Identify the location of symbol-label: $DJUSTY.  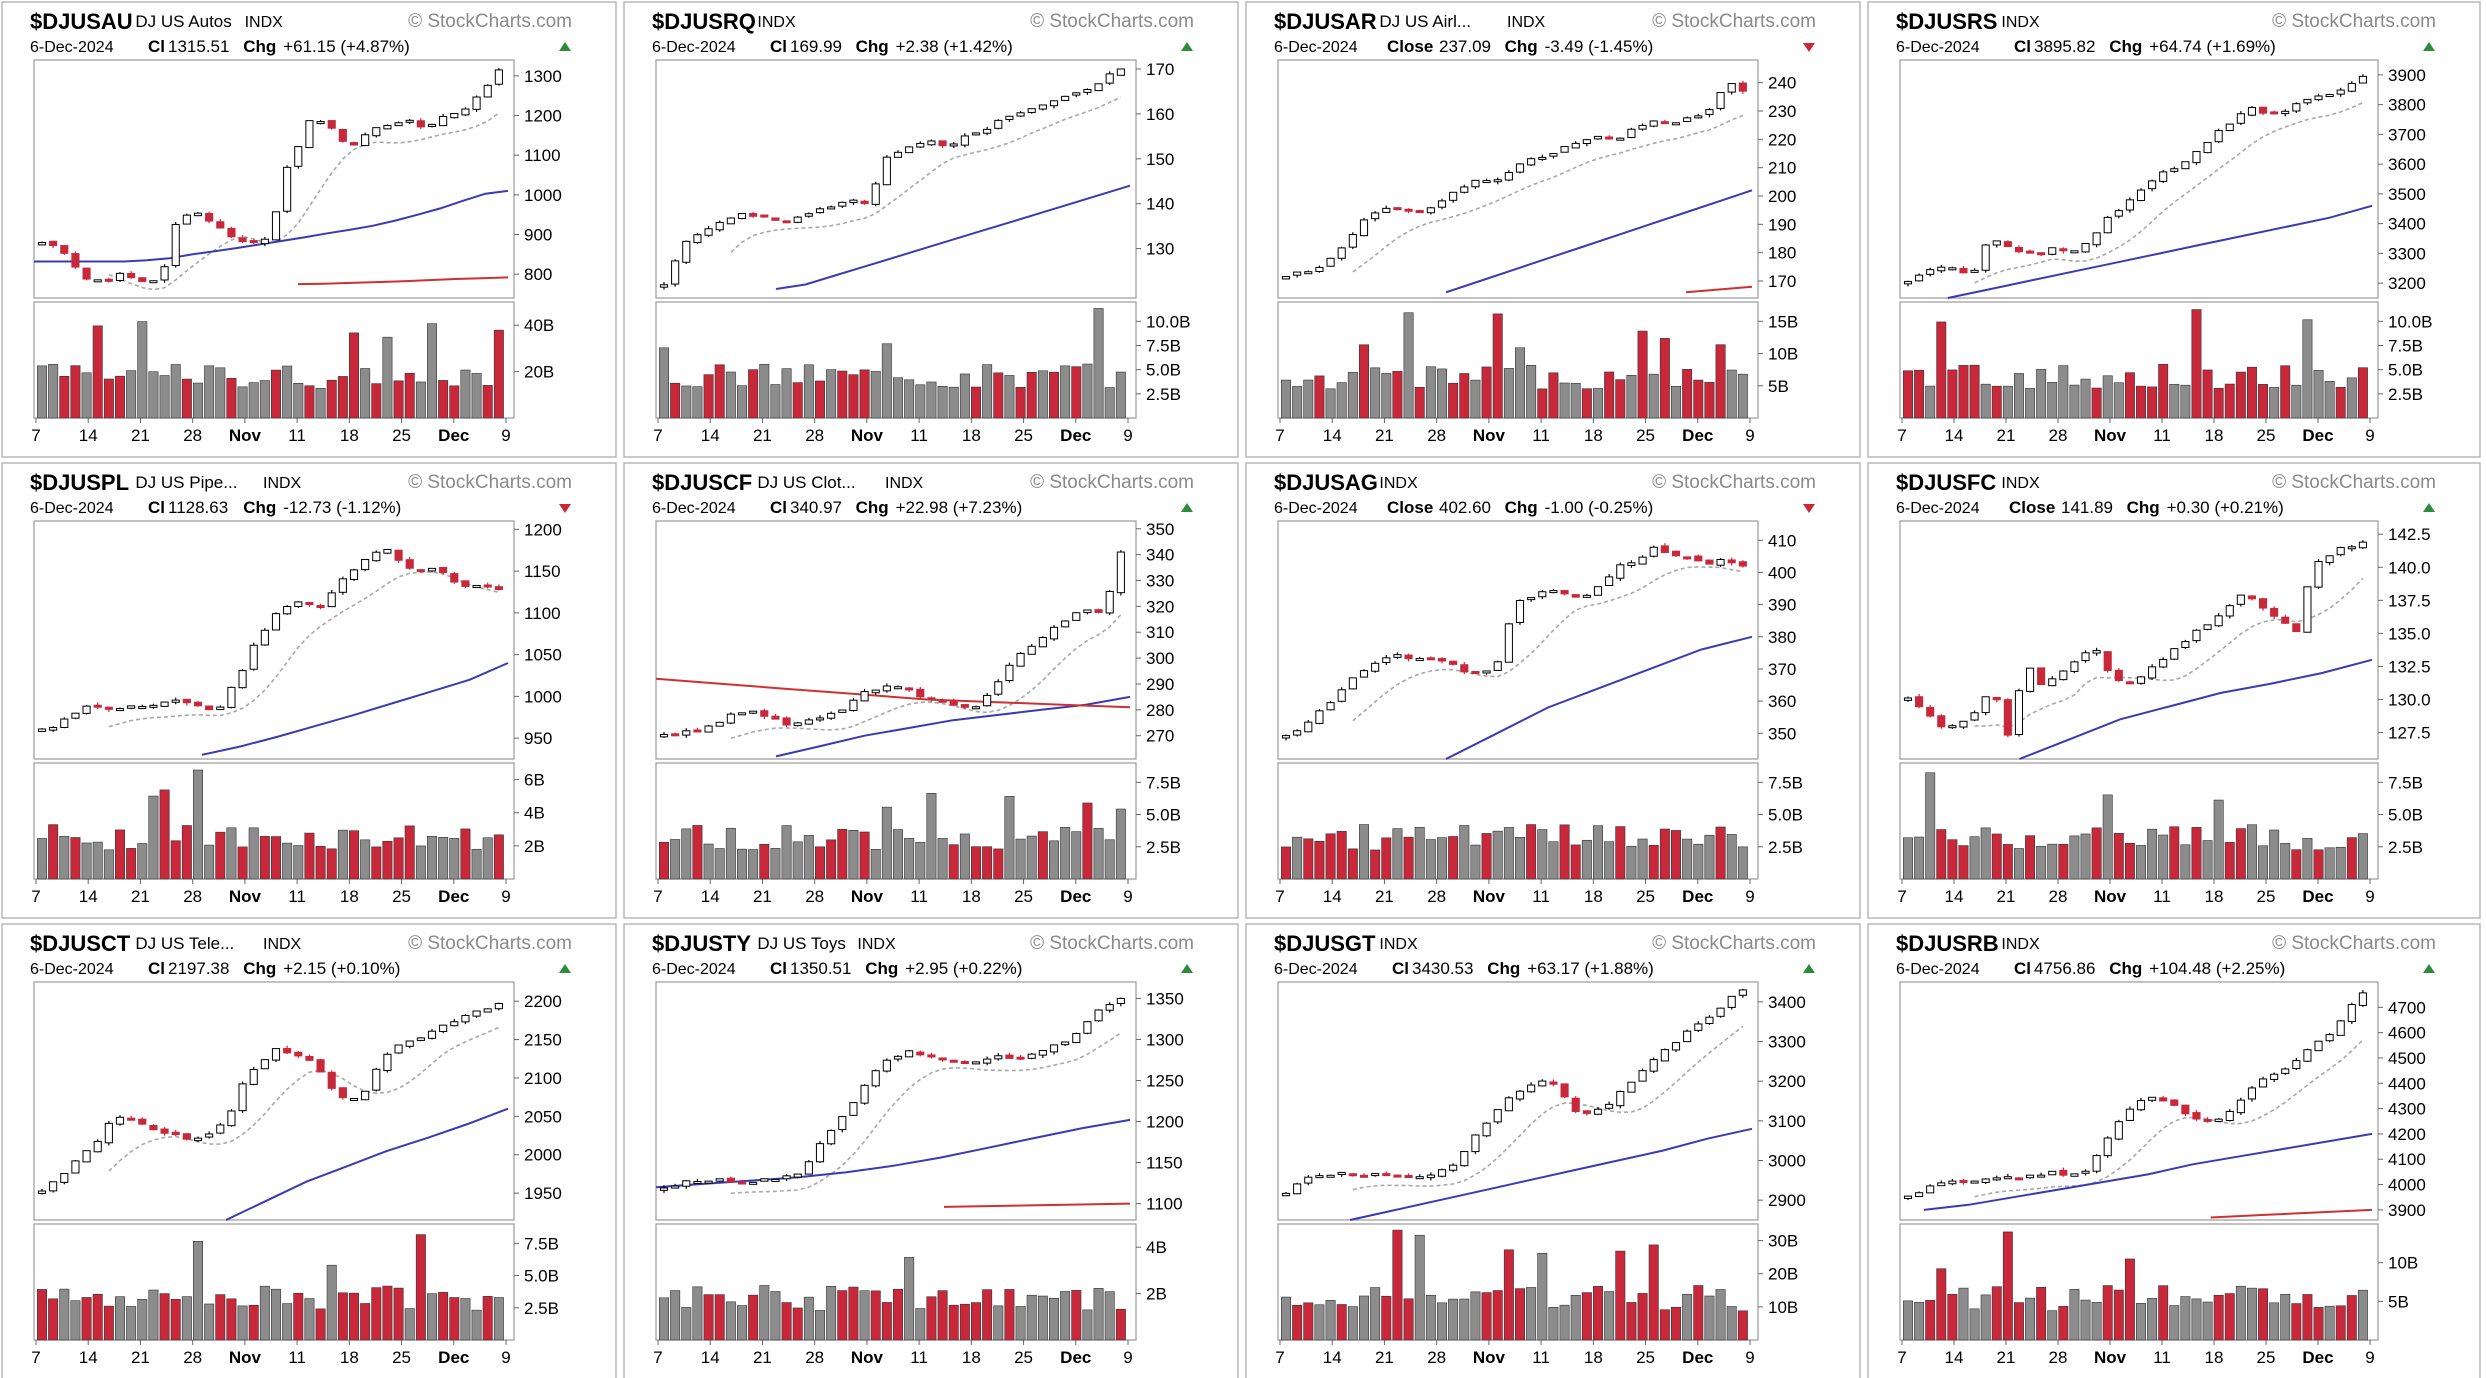
(701, 943).